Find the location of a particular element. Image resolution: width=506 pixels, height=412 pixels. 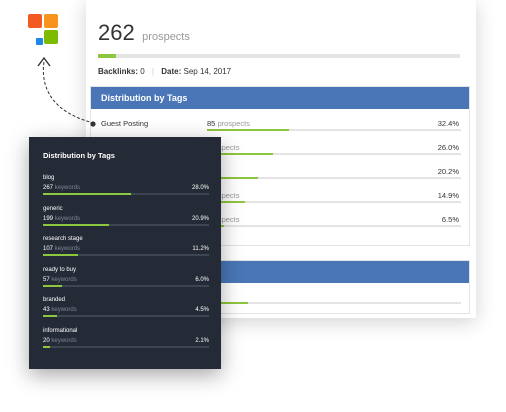

prospects-unit: prospects is located at coordinates (166, 37).